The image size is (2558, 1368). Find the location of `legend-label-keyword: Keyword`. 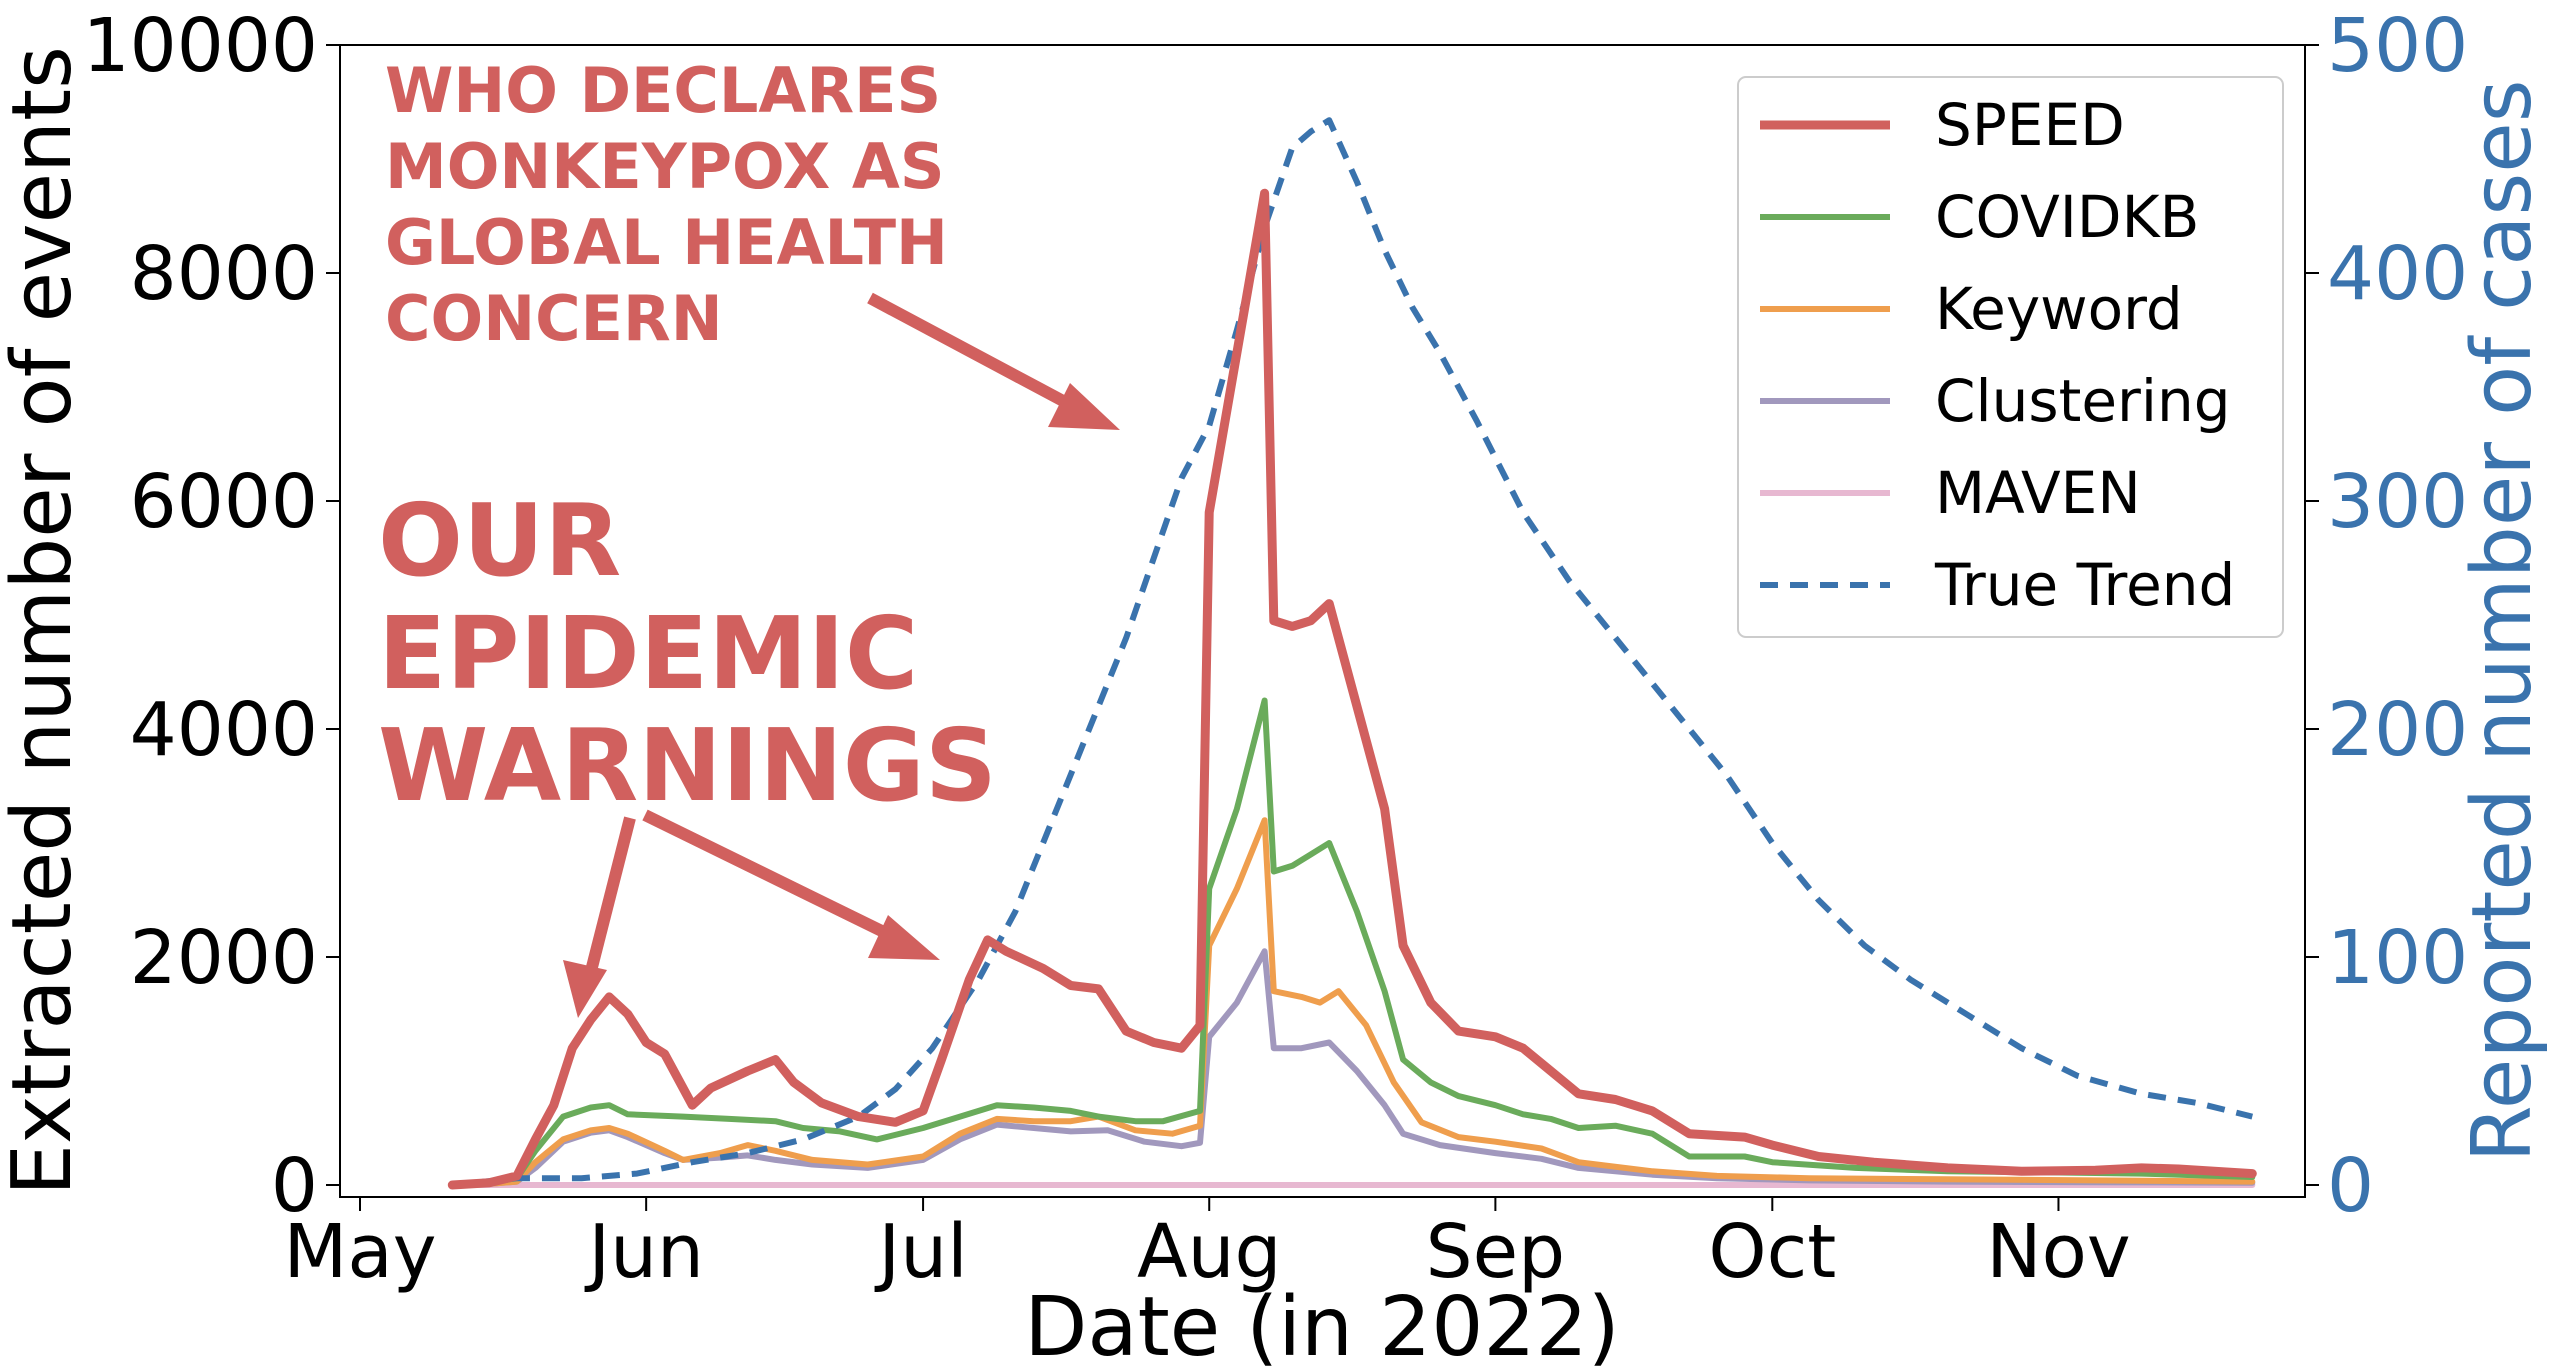

legend-label-keyword: Keyword is located at coordinates (2059, 309).